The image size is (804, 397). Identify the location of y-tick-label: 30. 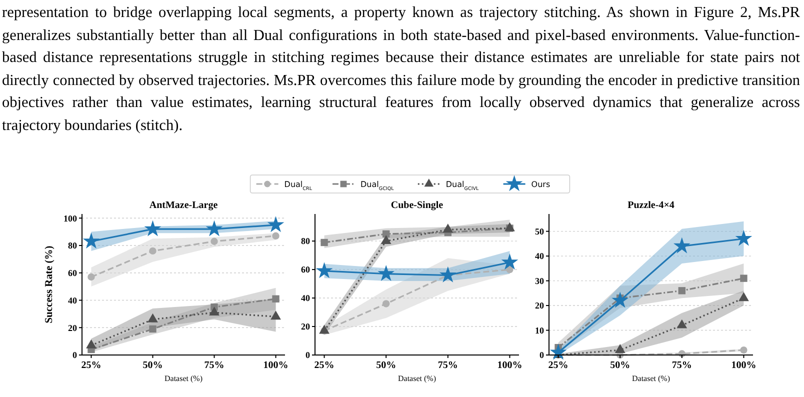
(539, 281).